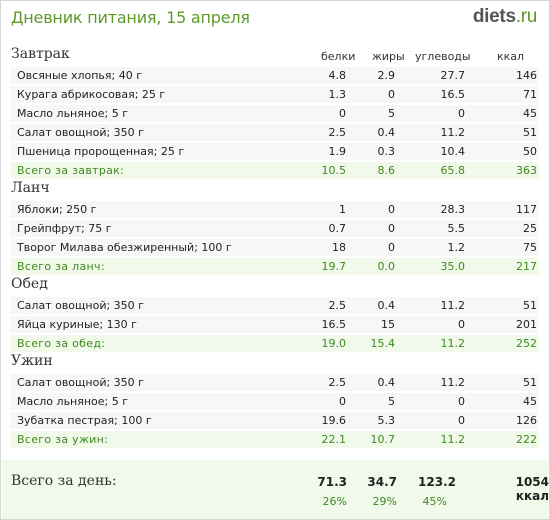 The image size is (550, 520). Describe the element at coordinates (61, 266) in the screenshot. I see `meal-total-label: Всего за ланч:` at that location.